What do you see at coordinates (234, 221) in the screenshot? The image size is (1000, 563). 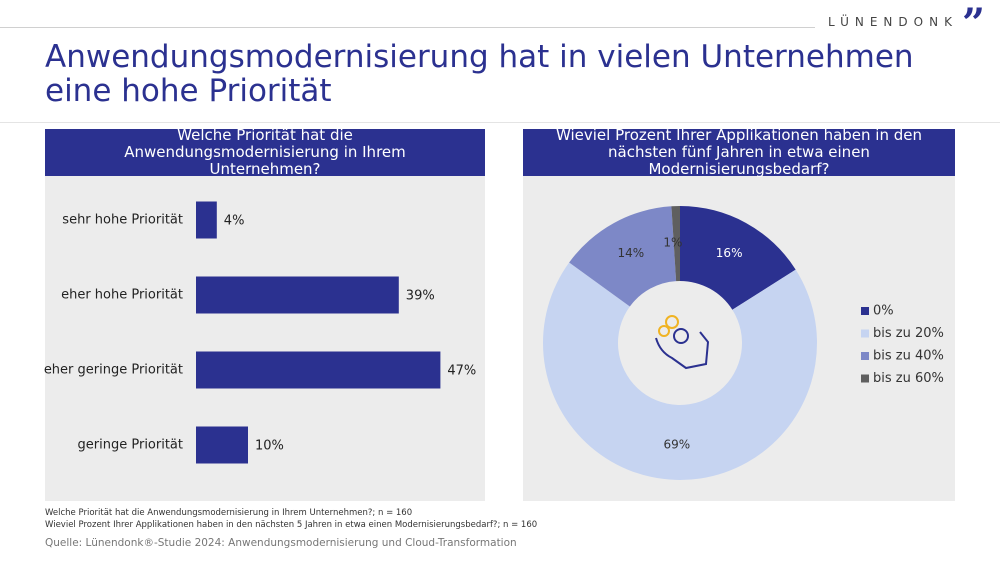 I see `value-label: 4%` at bounding box center [234, 221].